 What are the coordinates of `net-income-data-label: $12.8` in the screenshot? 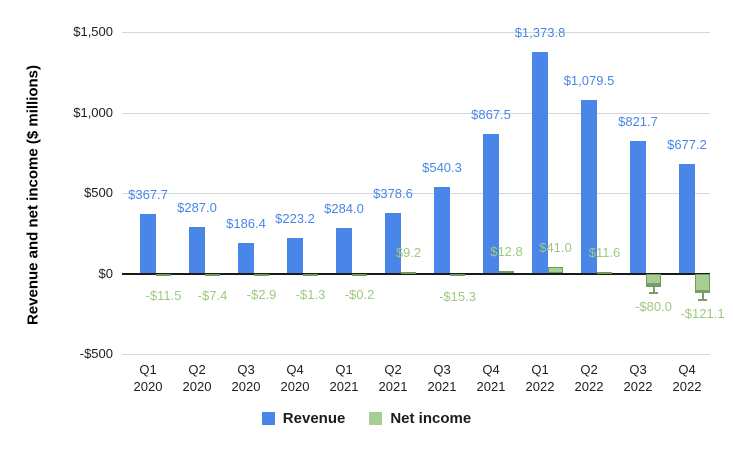 It's located at (506, 252).